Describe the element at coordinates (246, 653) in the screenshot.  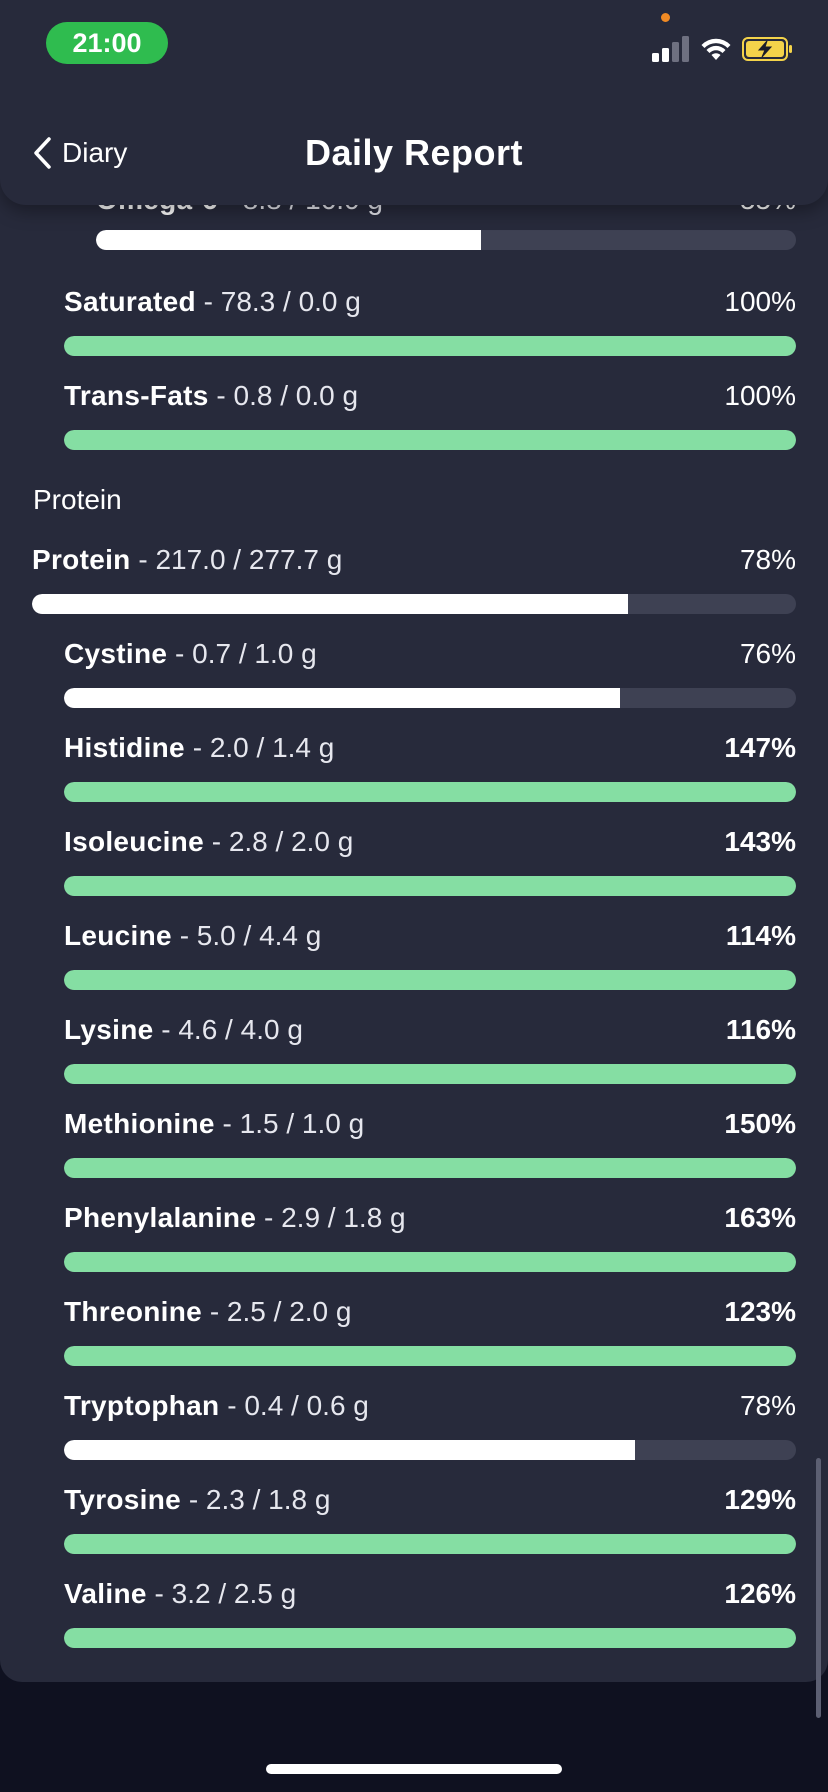
I see `nutrient-amount: - 0.7 / 1.0 g` at that location.